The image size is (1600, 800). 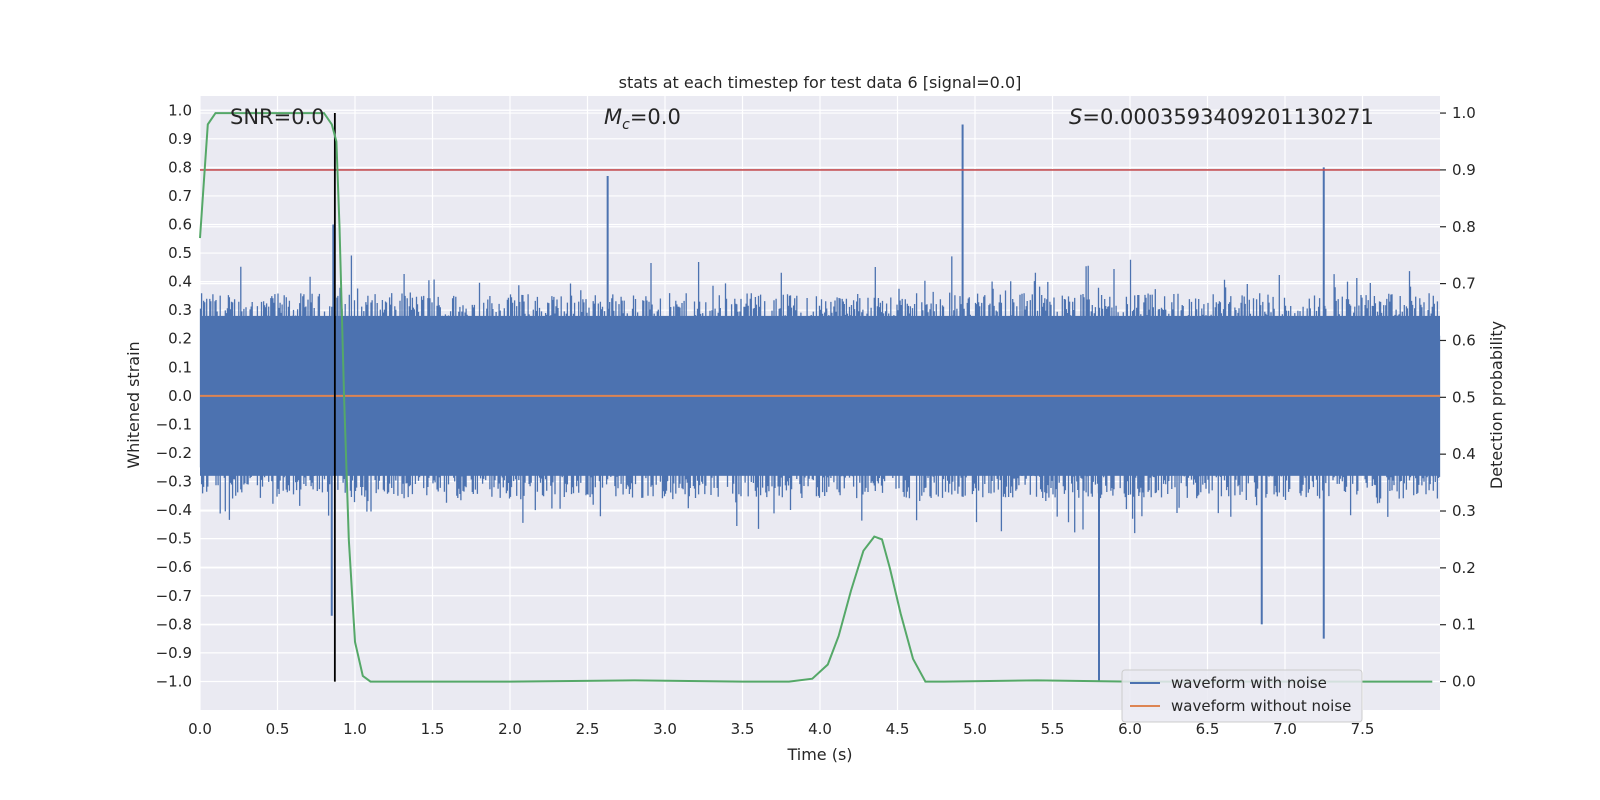 What do you see at coordinates (743, 729) in the screenshot?
I see `x-tick-label: 3.5` at bounding box center [743, 729].